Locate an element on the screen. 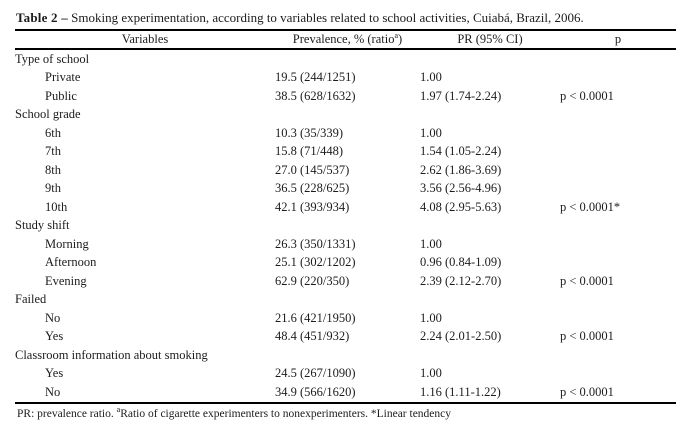 This screenshot has width=696, height=434. table-row: Yes 24.5 (267/1090) 1.00 is located at coordinates (345, 374).